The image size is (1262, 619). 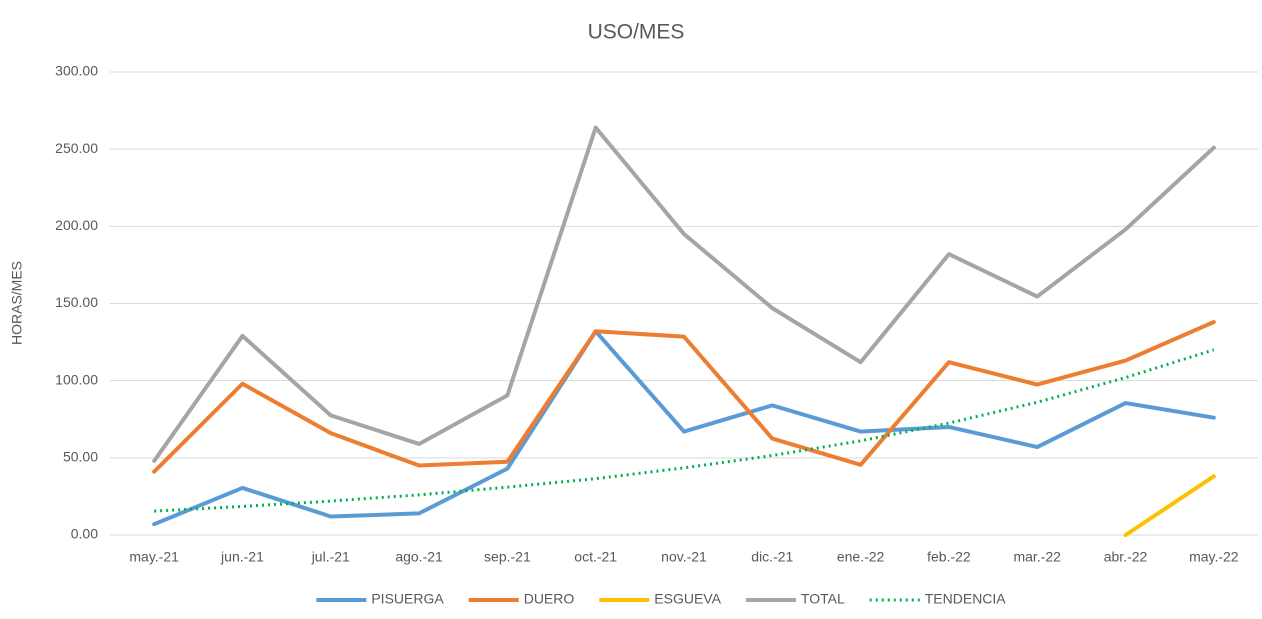 I want to click on legend-label: TOTAL, so click(x=823, y=599).